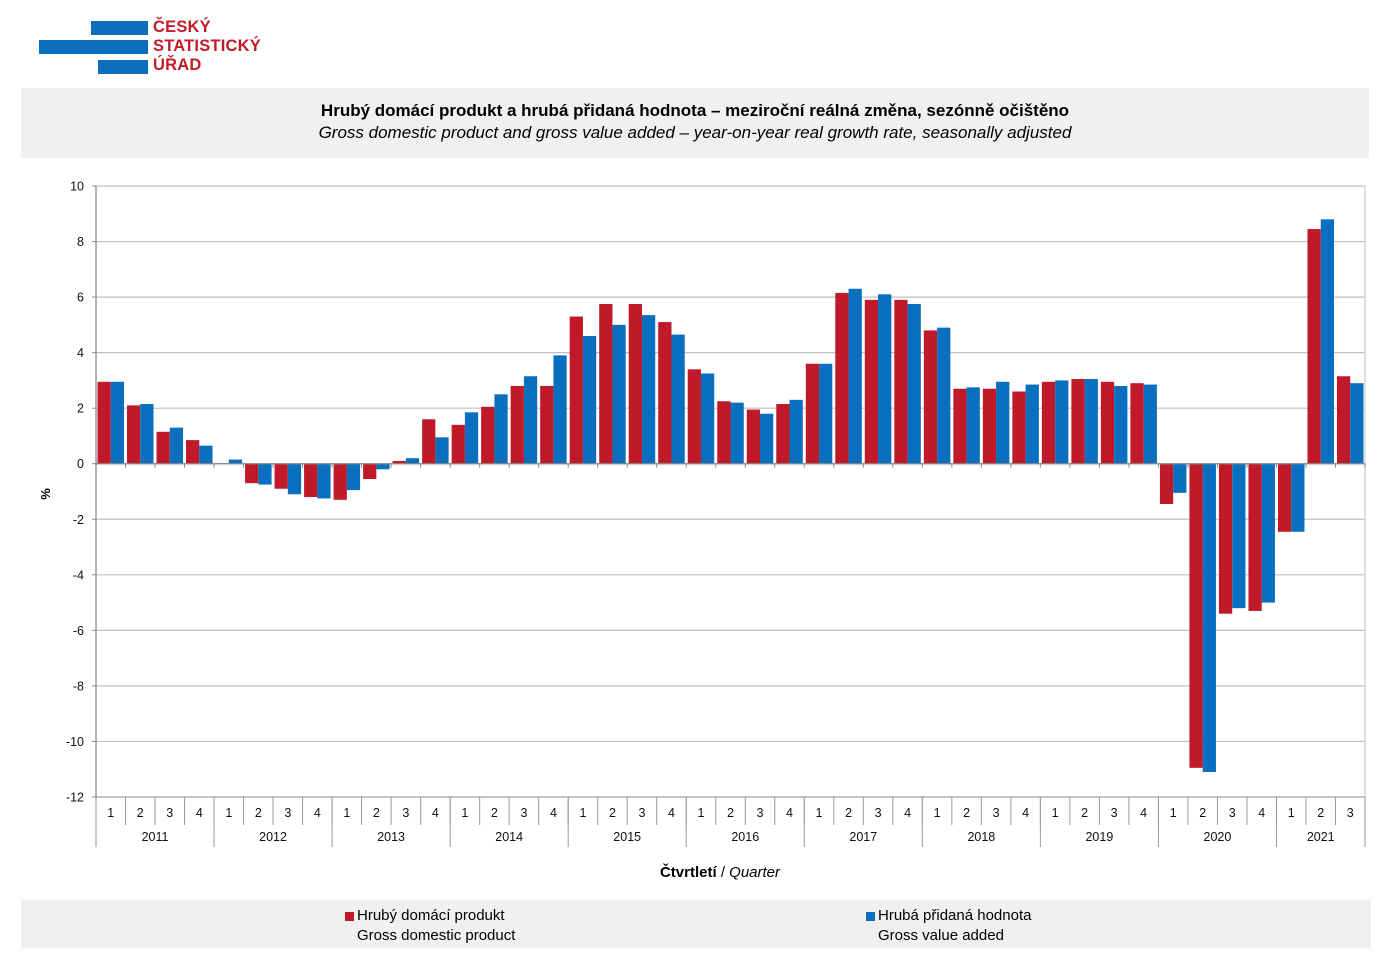  Describe the element at coordinates (75, 798) in the screenshot. I see `y-tick-label: -12` at that location.